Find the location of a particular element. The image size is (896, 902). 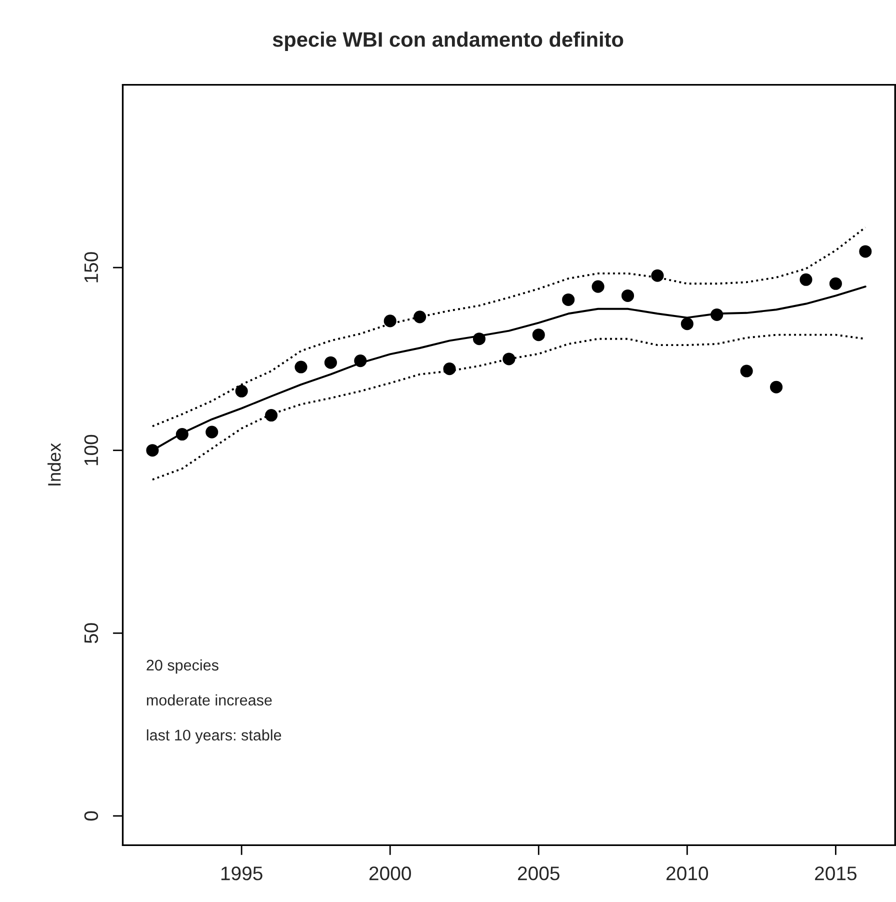

x-tick-label: 2000 is located at coordinates (390, 873).